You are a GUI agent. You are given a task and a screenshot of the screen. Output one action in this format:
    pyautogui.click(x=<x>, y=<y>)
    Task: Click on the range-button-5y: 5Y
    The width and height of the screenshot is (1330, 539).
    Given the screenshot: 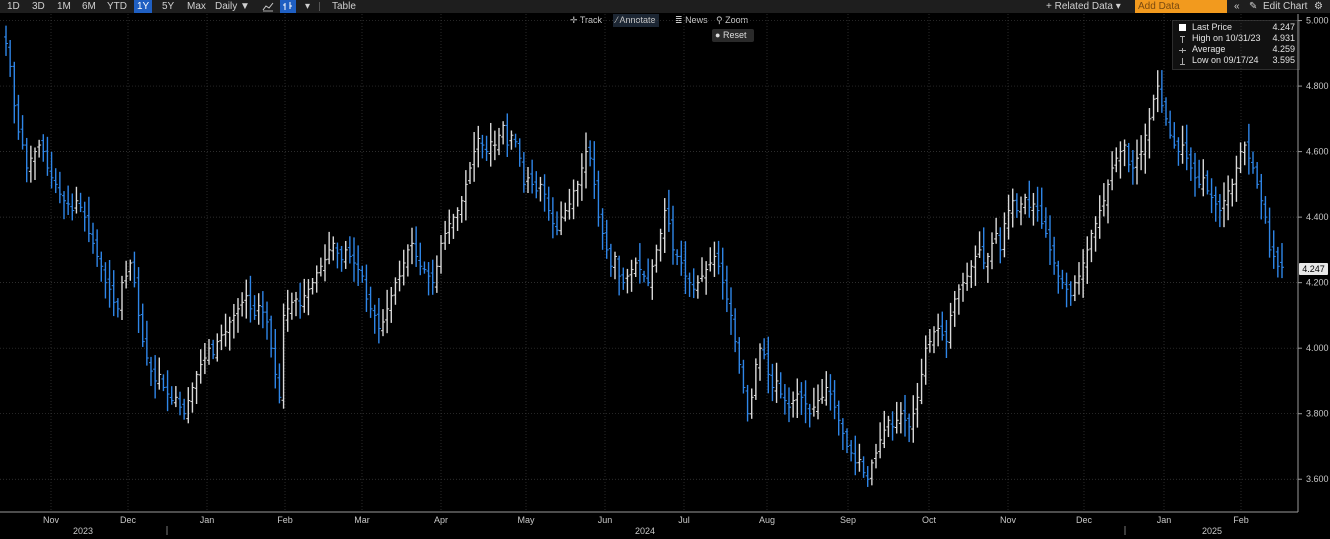 What is the action you would take?
    pyautogui.click(x=168, y=6)
    